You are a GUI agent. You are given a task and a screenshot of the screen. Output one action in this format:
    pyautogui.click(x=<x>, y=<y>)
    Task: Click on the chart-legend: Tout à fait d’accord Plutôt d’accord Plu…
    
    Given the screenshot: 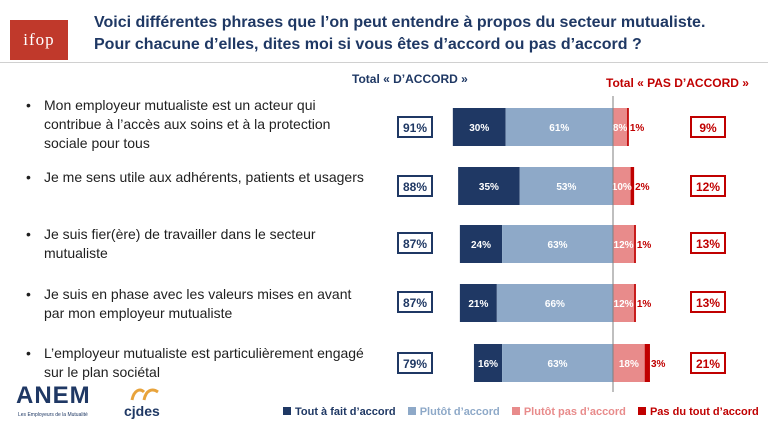 What is the action you would take?
    pyautogui.click(x=525, y=412)
    